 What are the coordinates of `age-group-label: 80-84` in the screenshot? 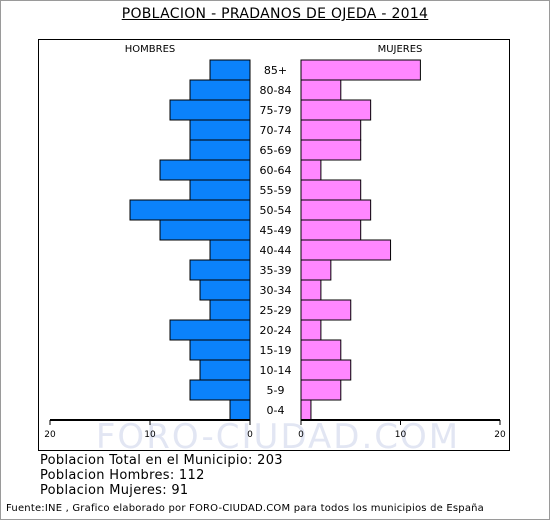 It's located at (276, 90).